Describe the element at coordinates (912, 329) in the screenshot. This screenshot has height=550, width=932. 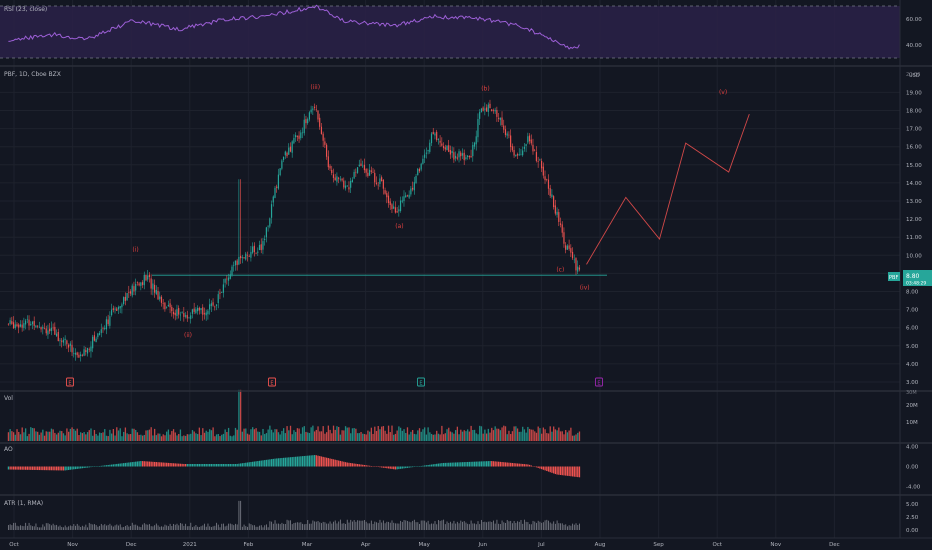
I see `price-tick-label: 6.00` at that location.